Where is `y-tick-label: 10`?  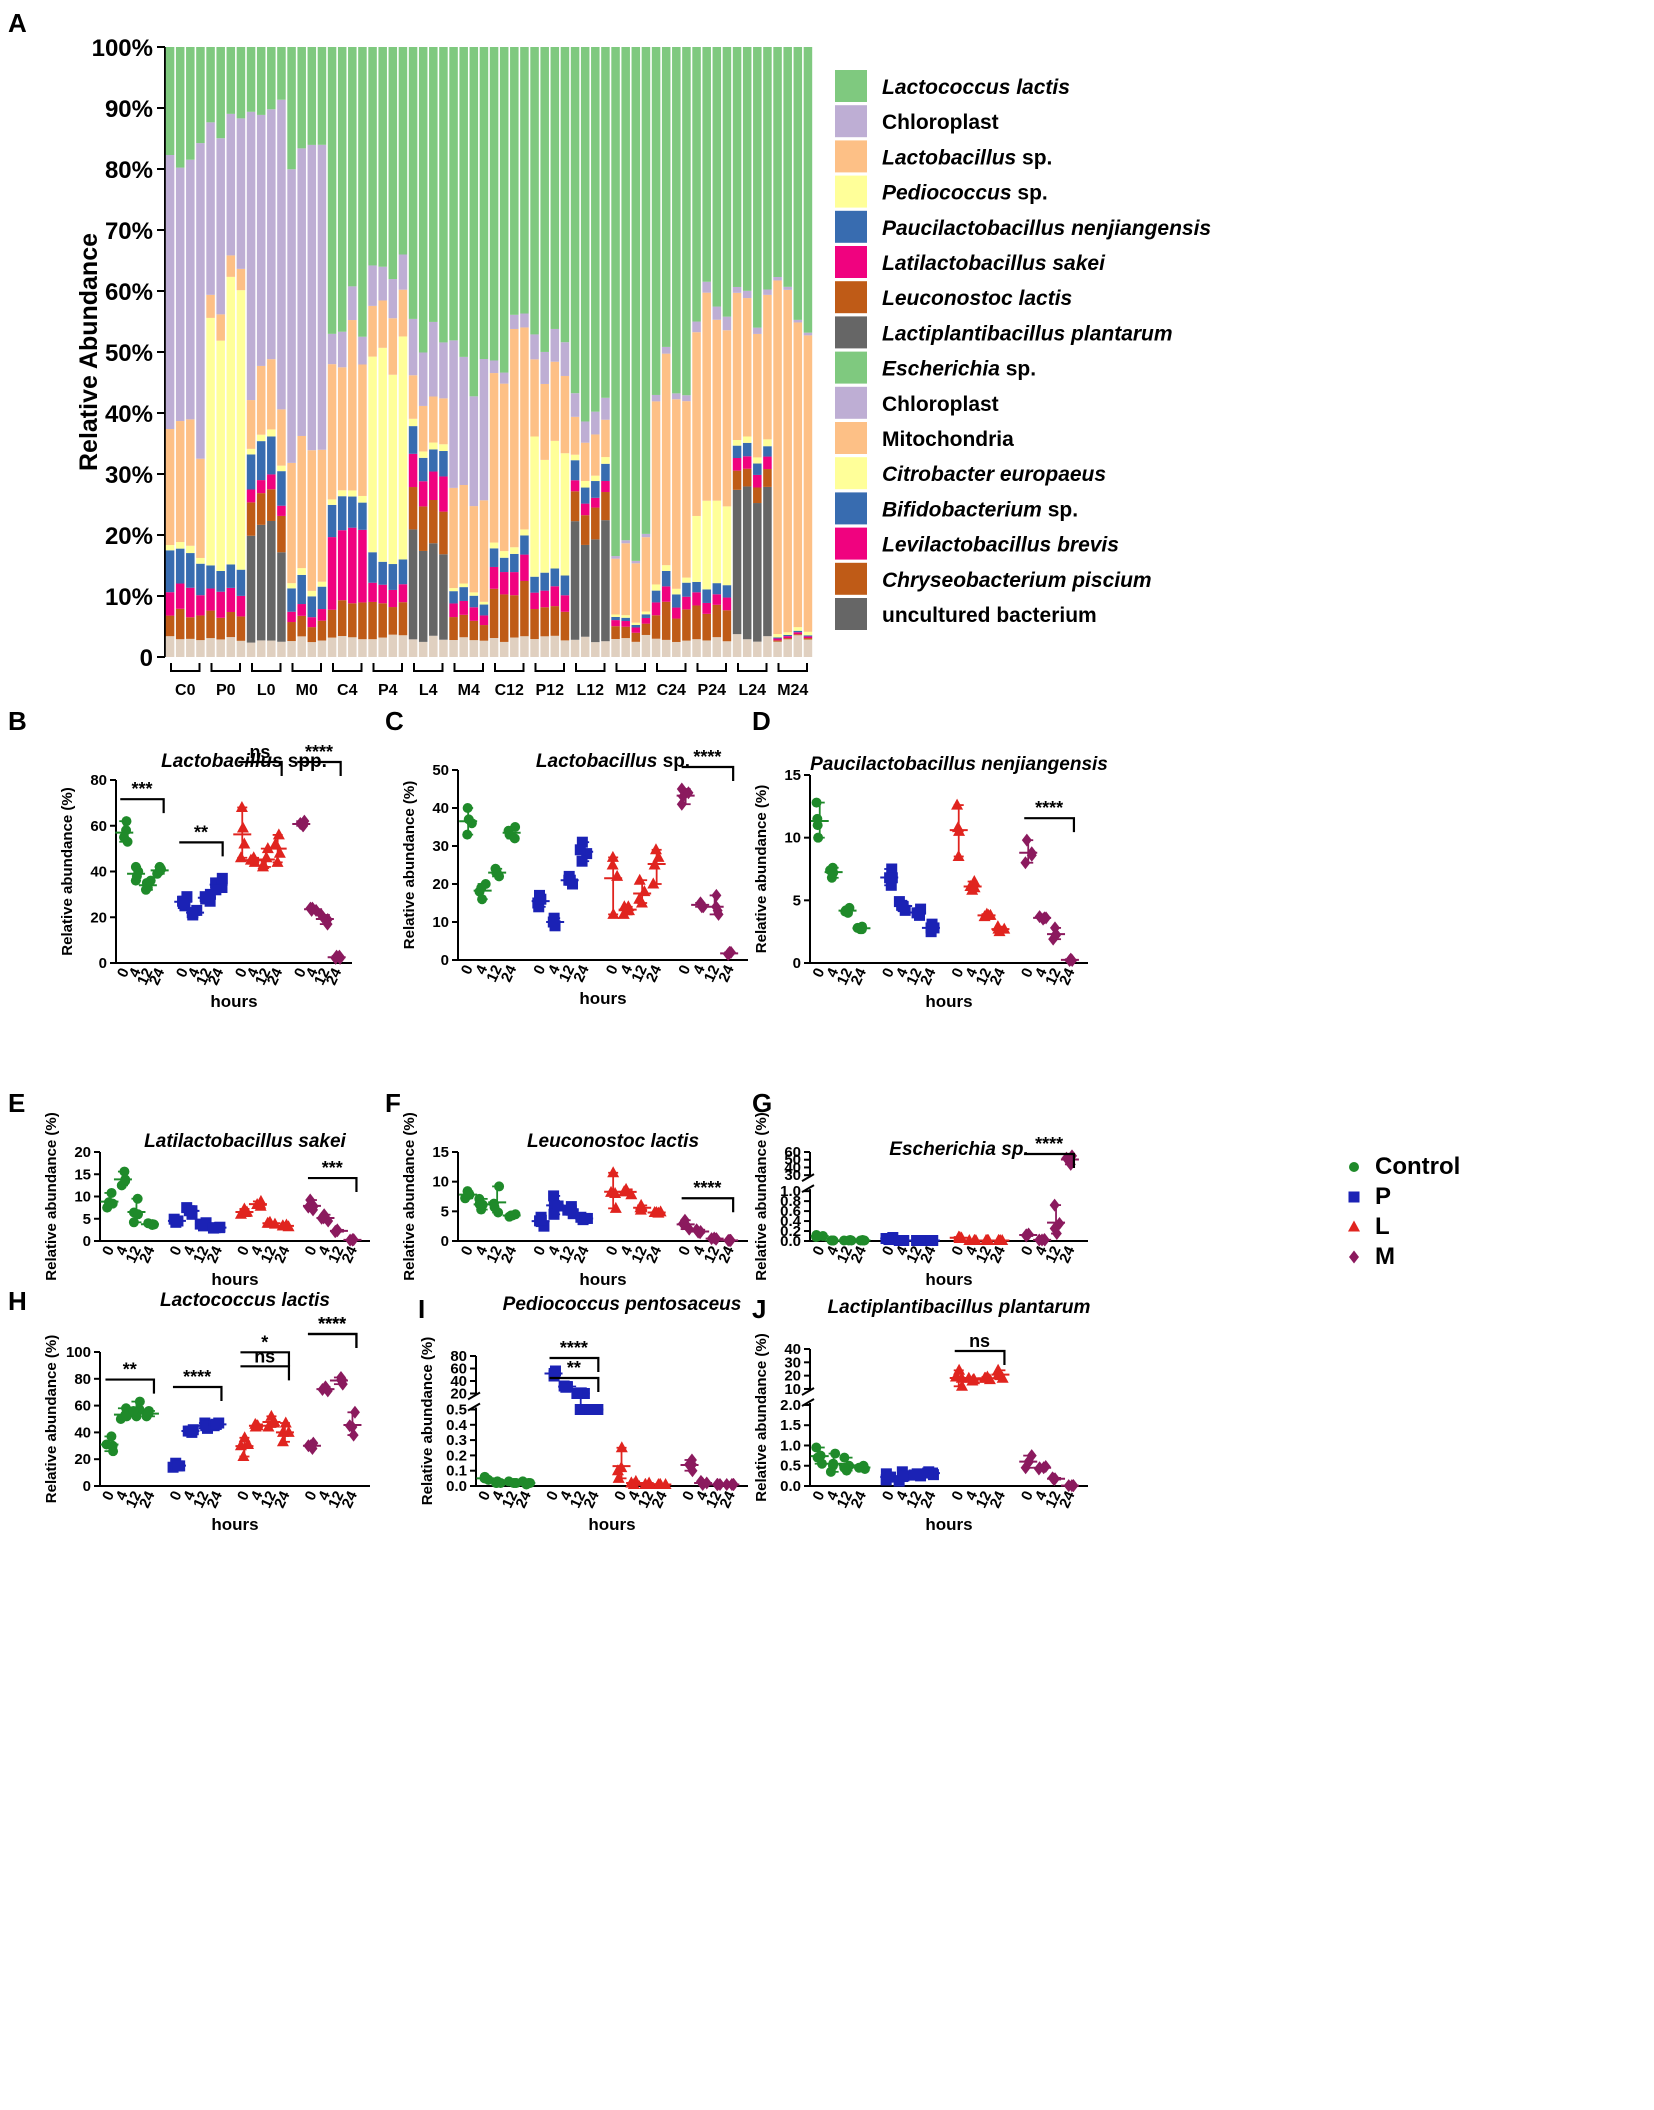 y-tick-label: 10 is located at coordinates (440, 1182).